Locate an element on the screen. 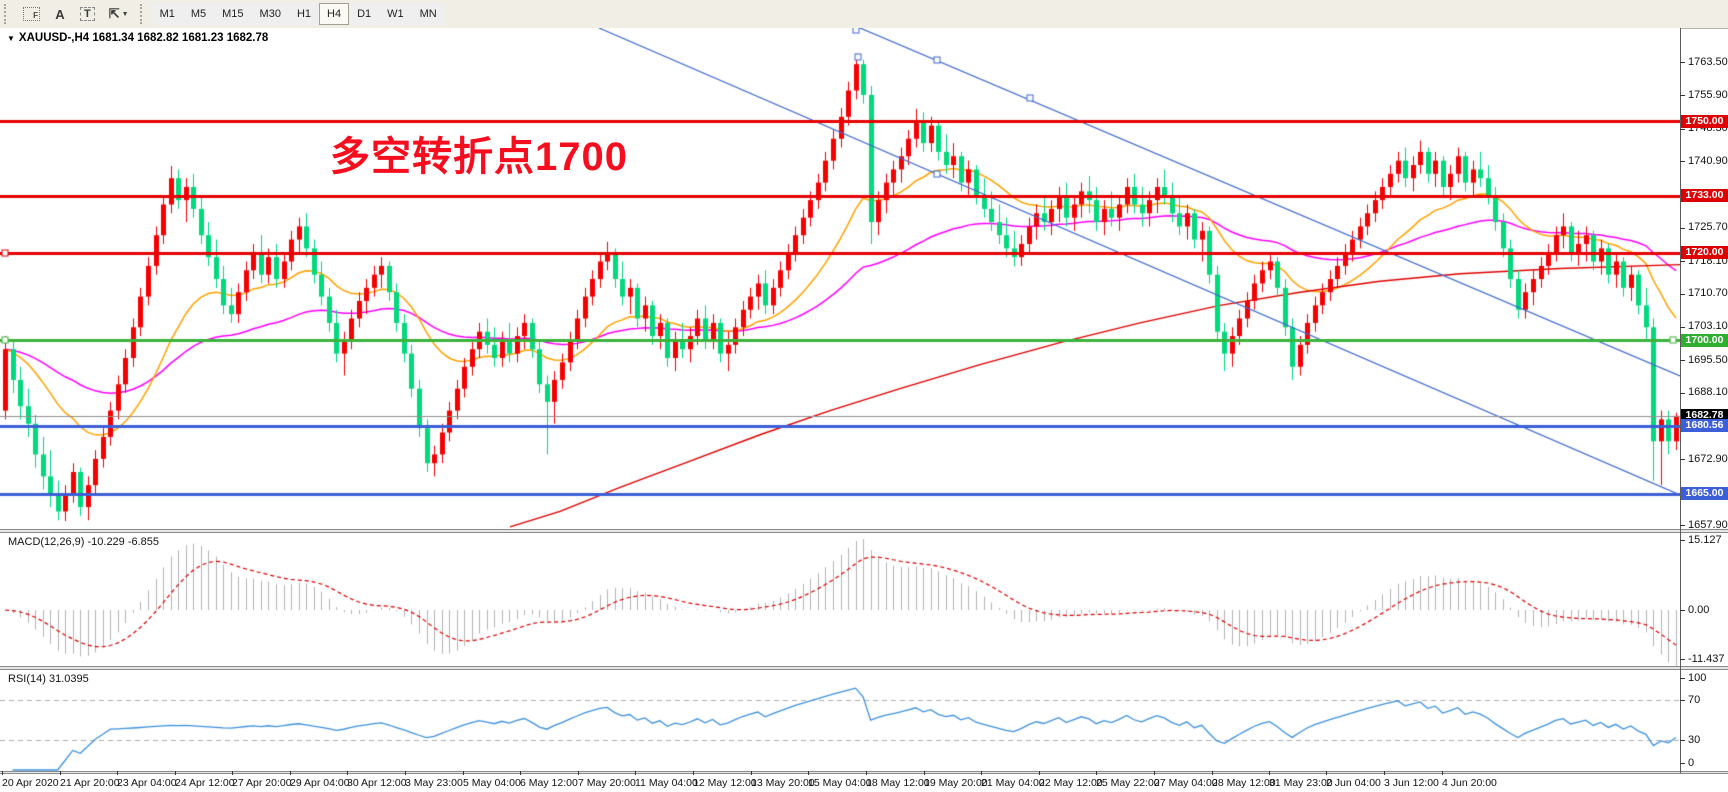  time-tick-label: 29 Apr 04:00 is located at coordinates (320, 783).